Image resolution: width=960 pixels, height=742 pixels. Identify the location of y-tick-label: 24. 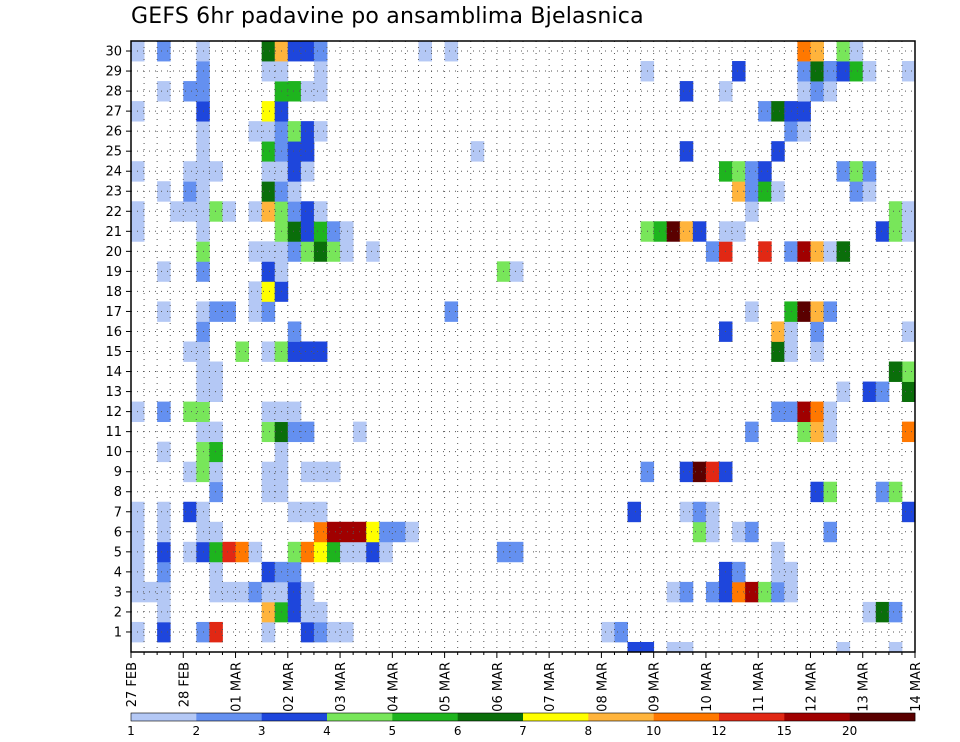
(113, 172).